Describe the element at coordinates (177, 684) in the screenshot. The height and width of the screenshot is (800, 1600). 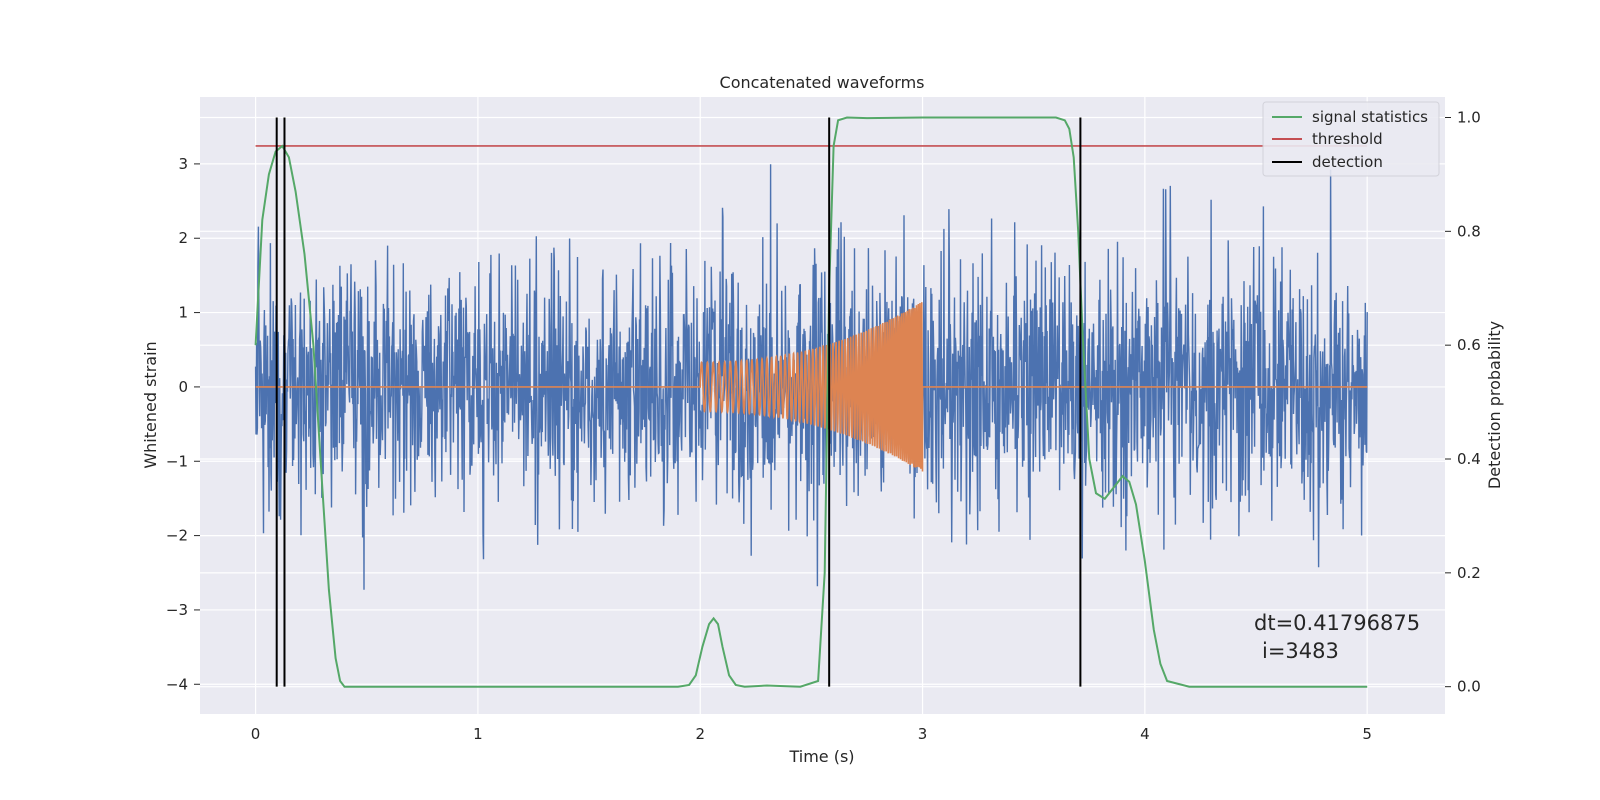
I see `y-tick-label: −4` at that location.